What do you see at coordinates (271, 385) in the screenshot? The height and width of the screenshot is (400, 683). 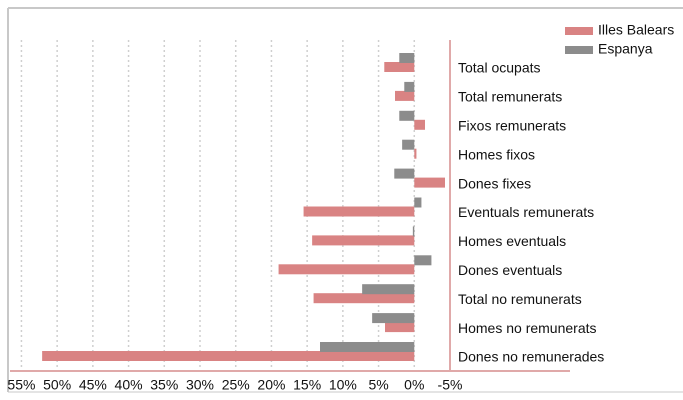 I see `x-tick-label: 20%` at bounding box center [271, 385].